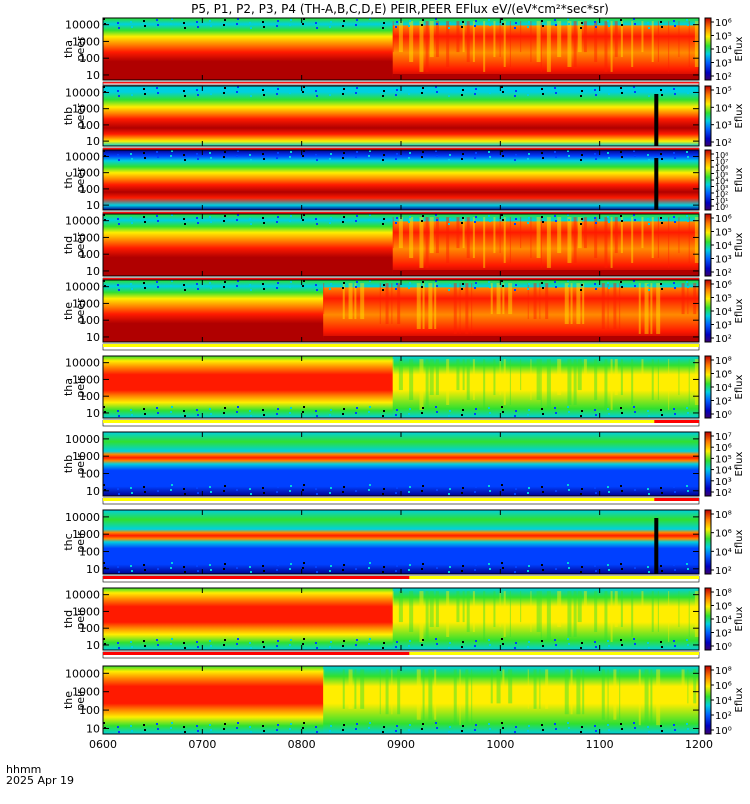  Describe the element at coordinates (86, 534) in the screenshot. I see `panel-7-ylabel-2: 1000` at that location.